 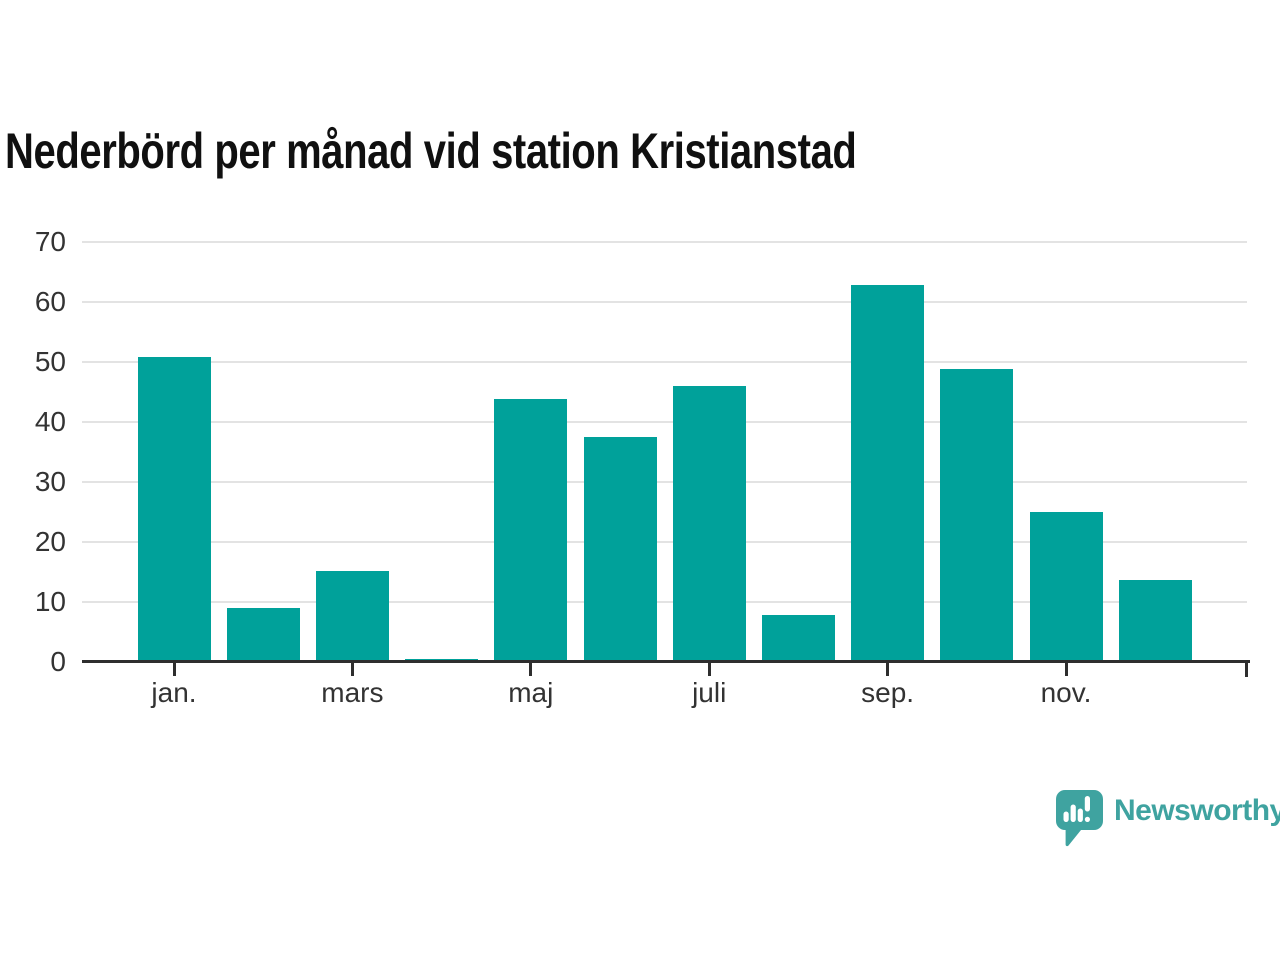 I want to click on bar-juli, so click(x=709, y=523).